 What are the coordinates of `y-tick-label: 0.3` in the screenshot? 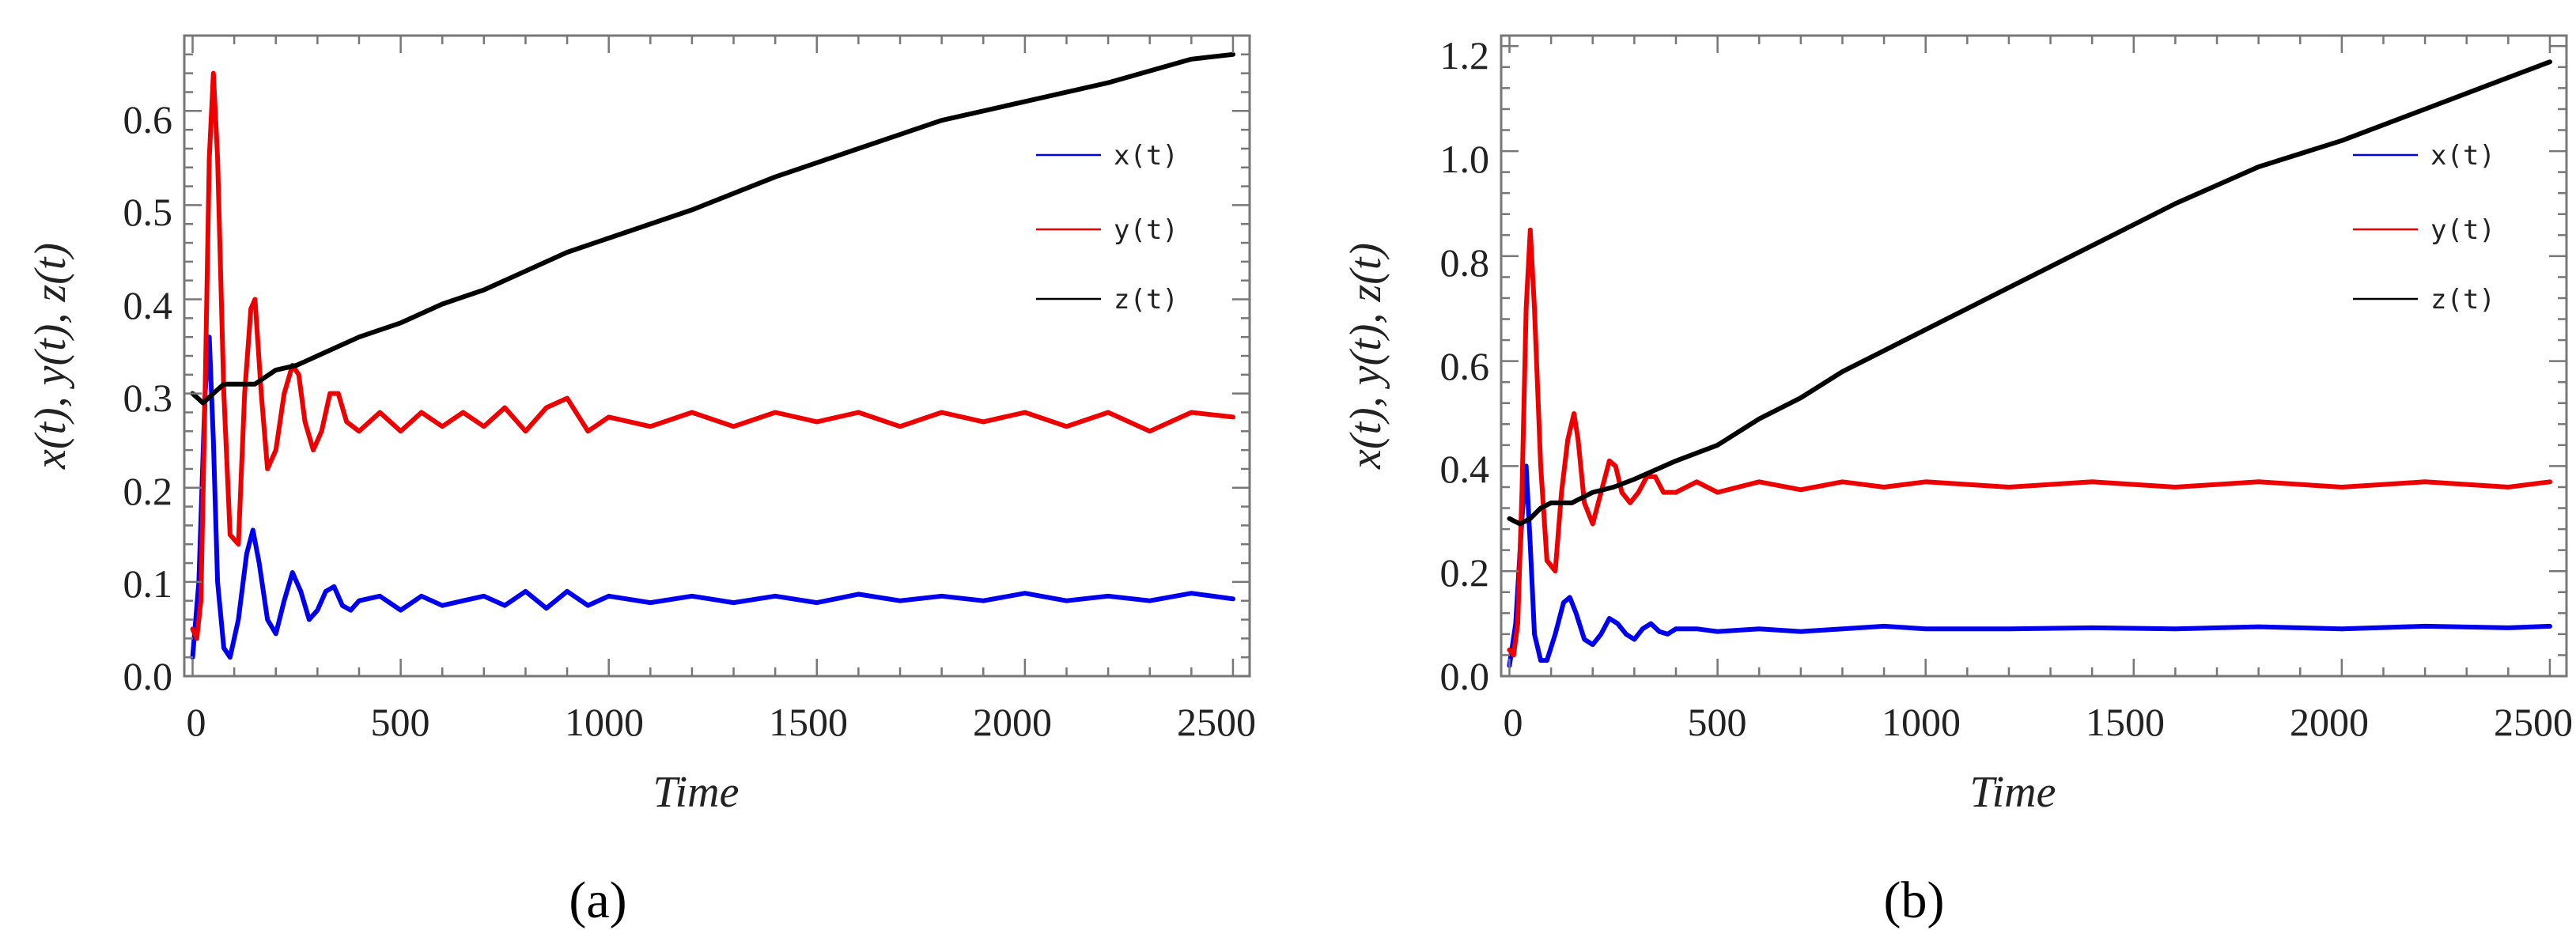 It's located at (148, 398).